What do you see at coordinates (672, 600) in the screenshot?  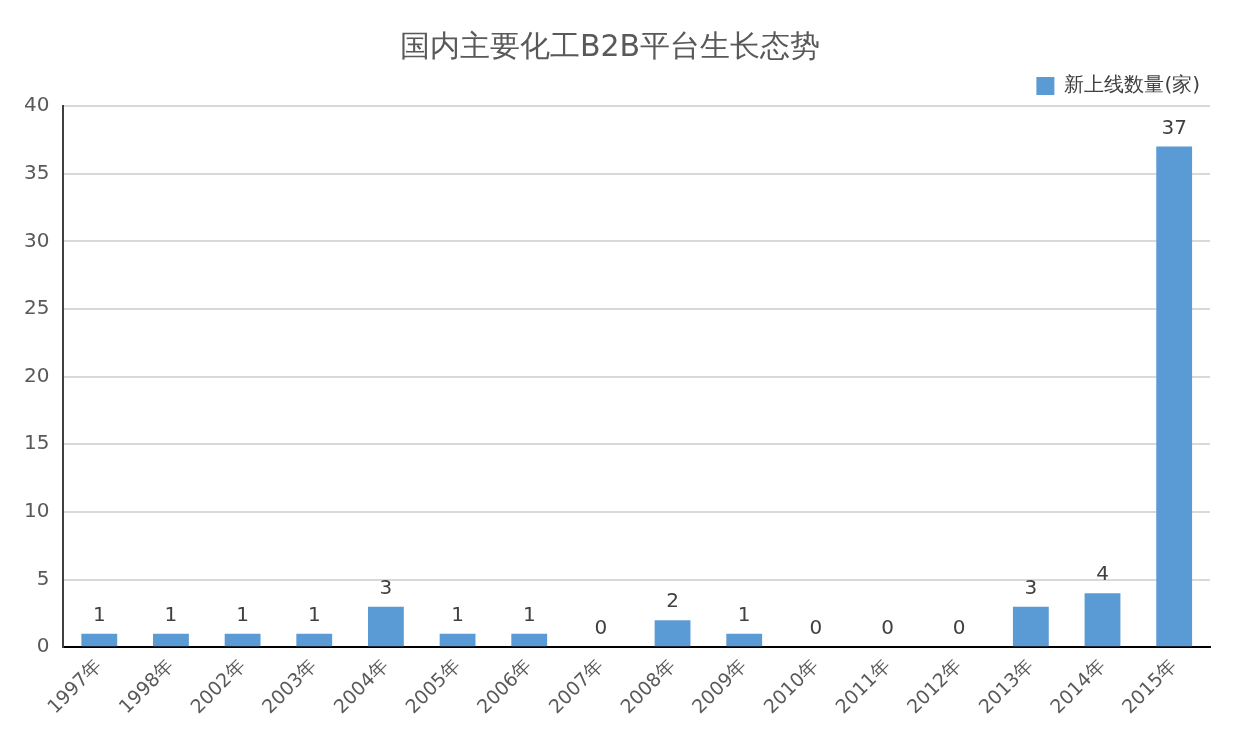 I see `data-label: 2` at bounding box center [672, 600].